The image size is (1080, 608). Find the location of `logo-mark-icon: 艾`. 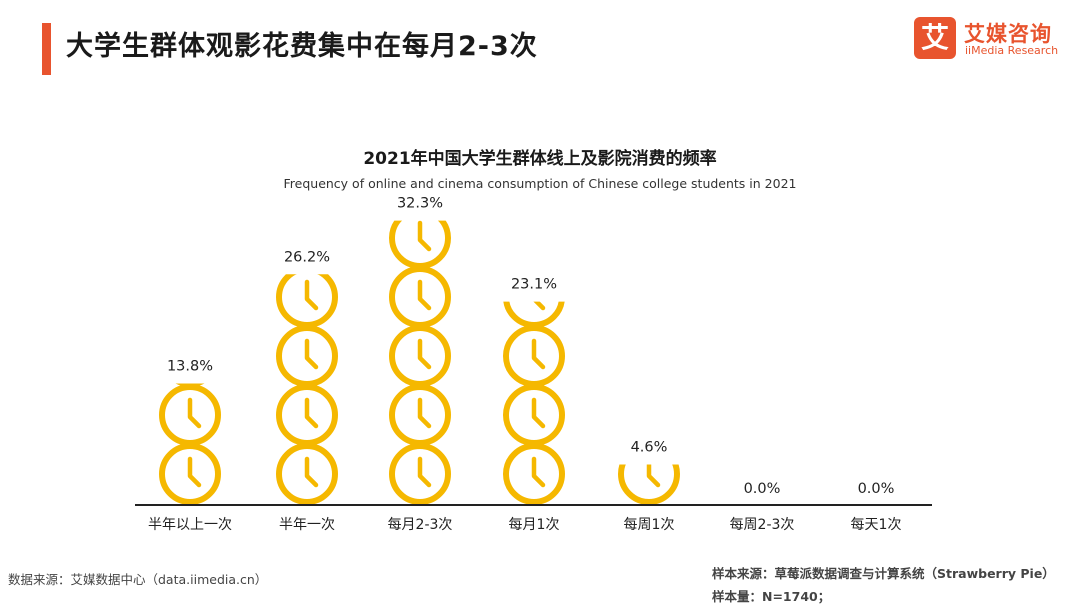

logo-mark-icon: 艾 is located at coordinates (935, 38).